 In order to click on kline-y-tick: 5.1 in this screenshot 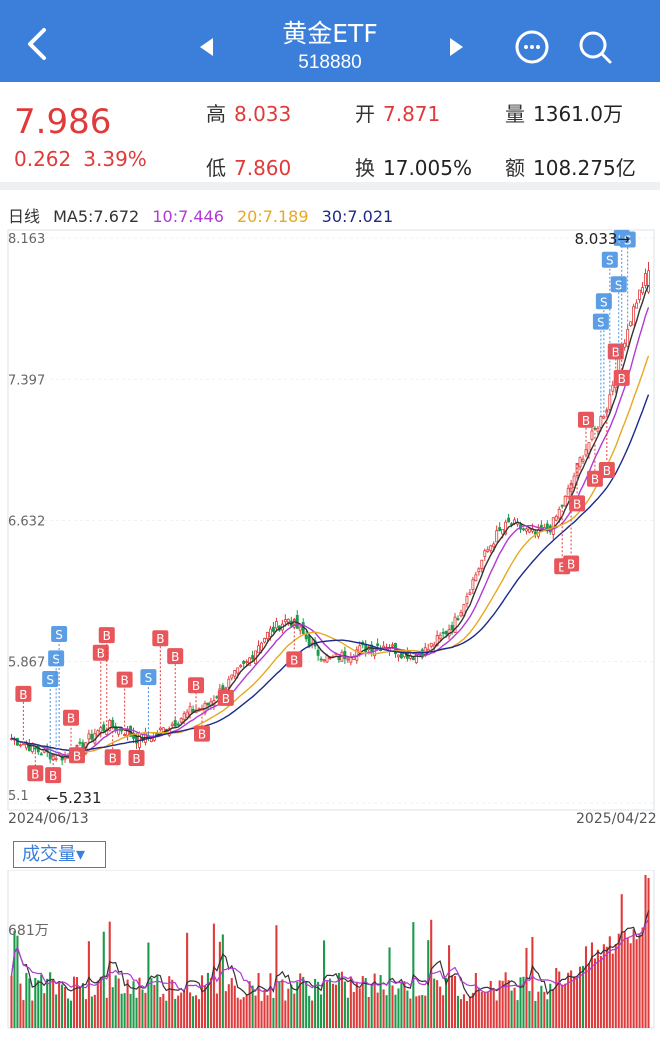, I will do `click(18, 796)`.